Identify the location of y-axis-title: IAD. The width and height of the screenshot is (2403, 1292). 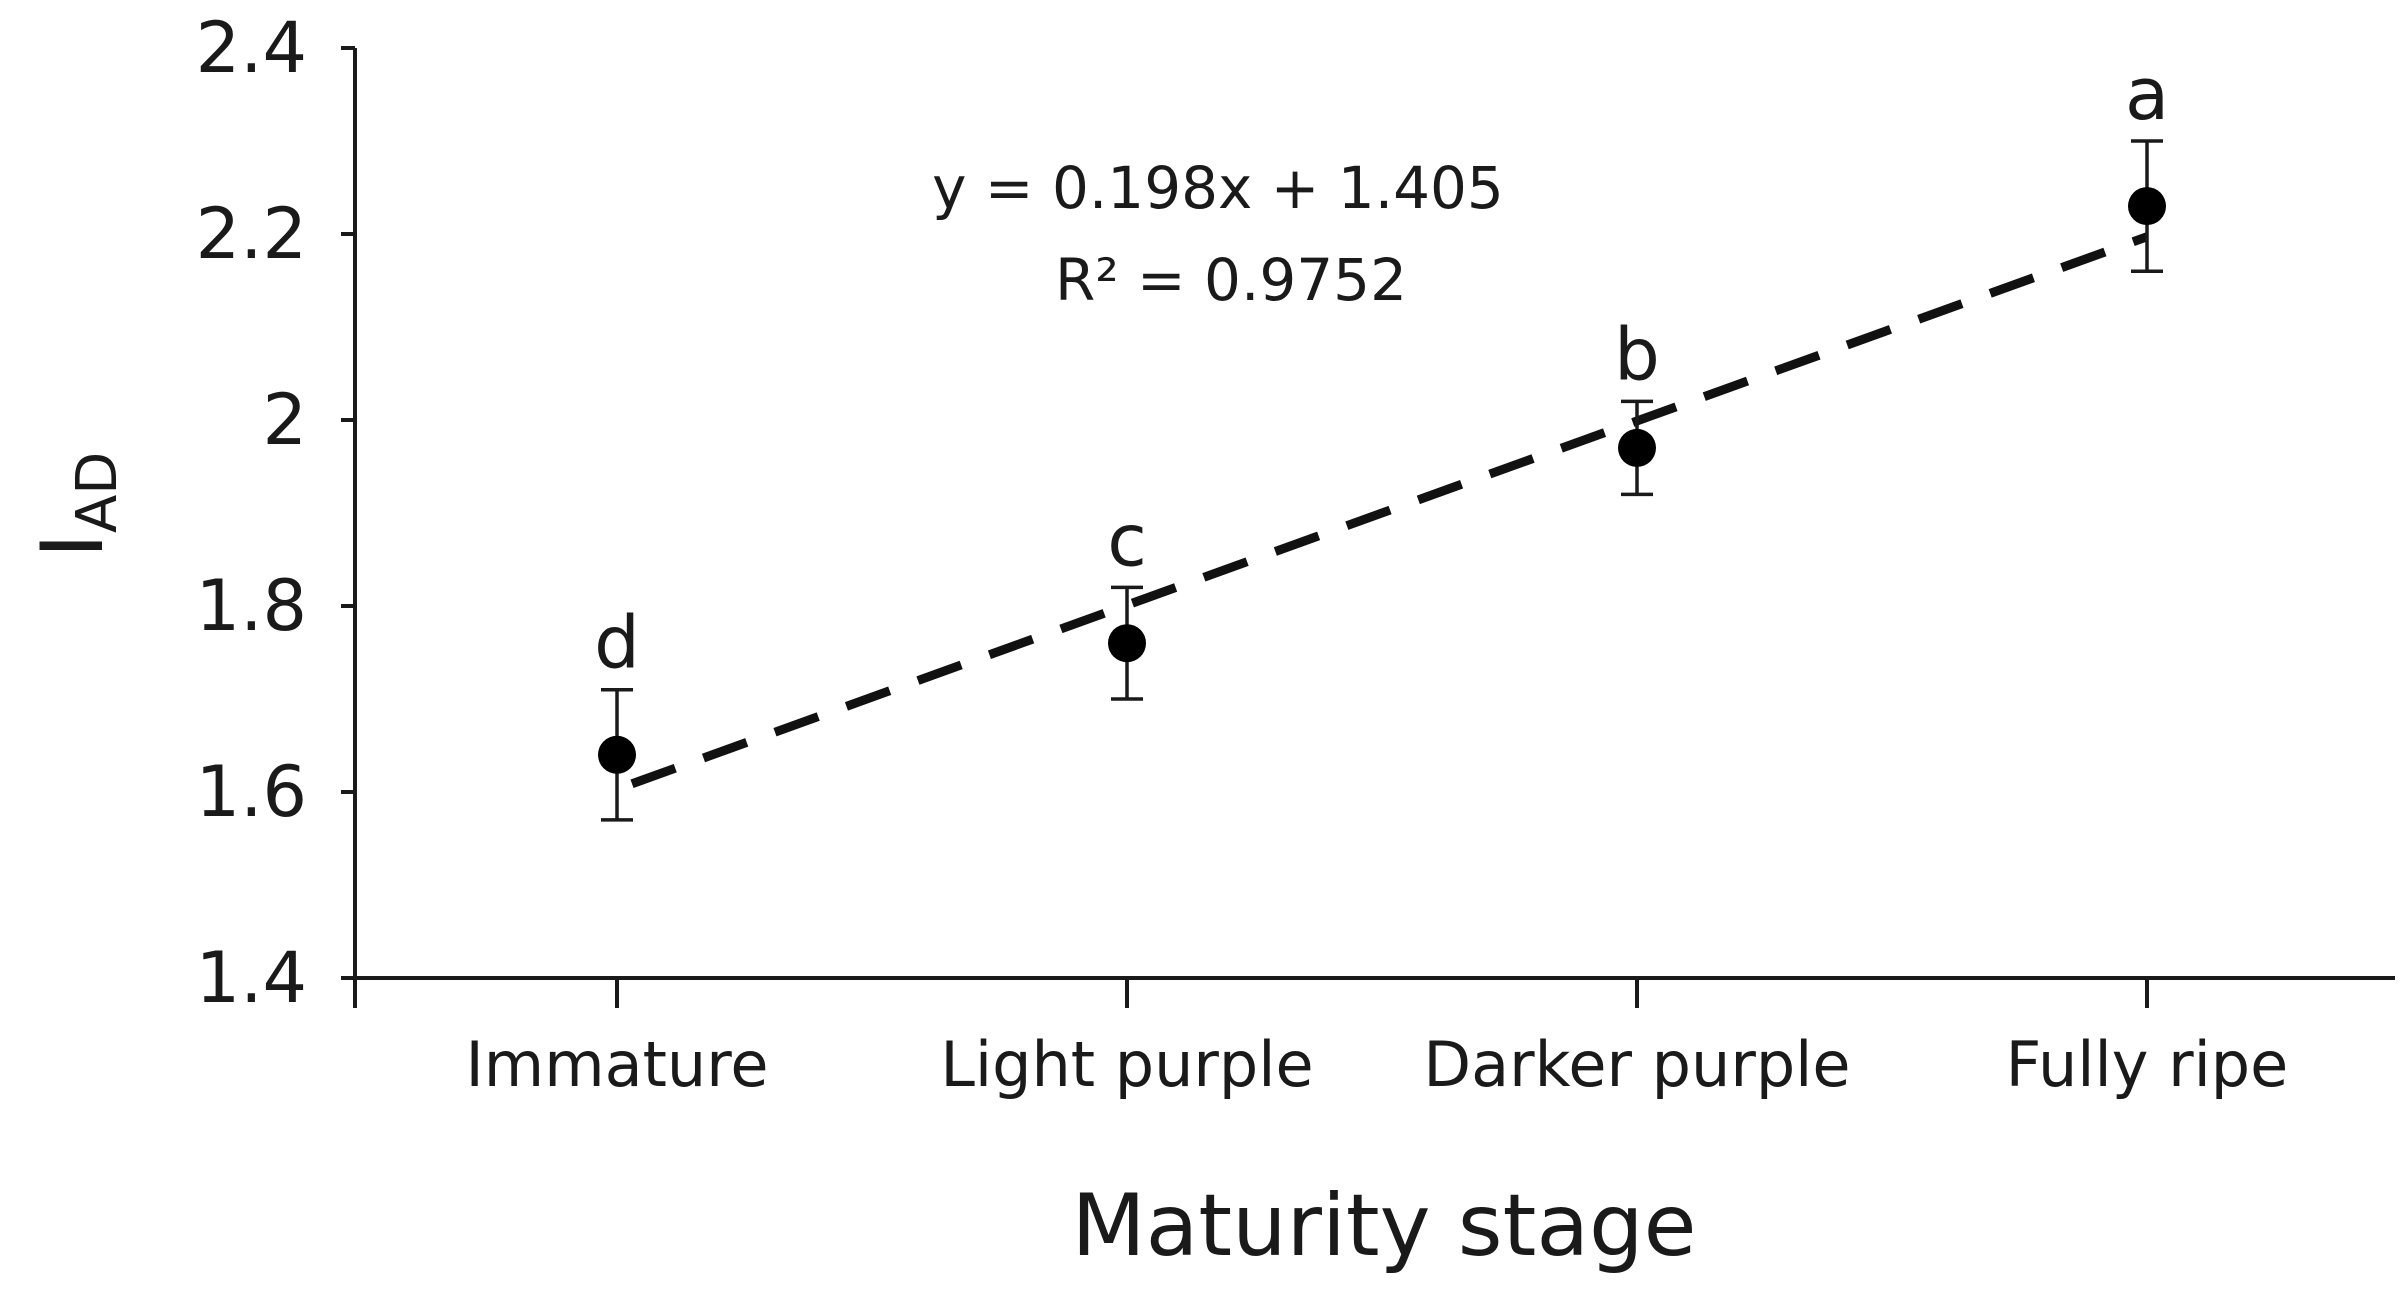
(76, 505).